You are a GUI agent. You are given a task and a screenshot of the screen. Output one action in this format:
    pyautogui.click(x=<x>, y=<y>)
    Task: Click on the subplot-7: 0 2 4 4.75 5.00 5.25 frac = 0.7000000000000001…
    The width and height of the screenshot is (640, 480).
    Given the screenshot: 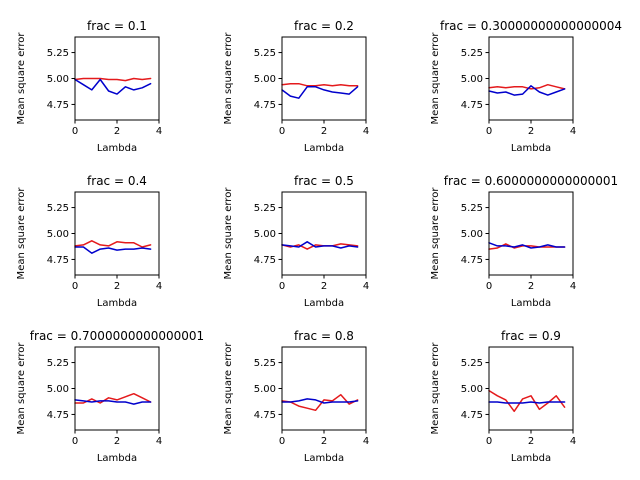 What is the action you would take?
    pyautogui.click(x=110, y=396)
    